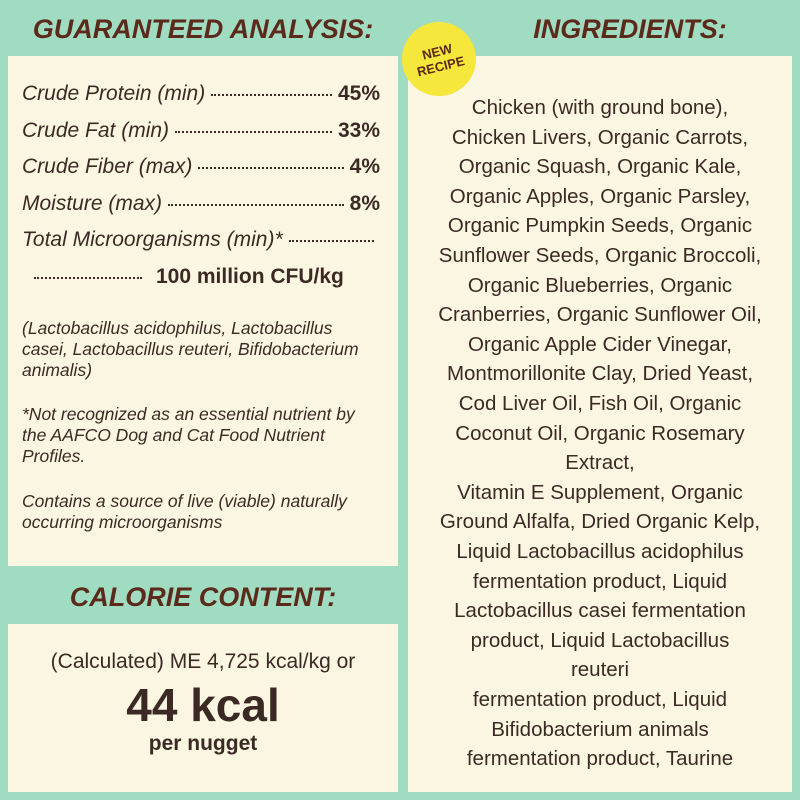 The width and height of the screenshot is (800, 800). Describe the element at coordinates (203, 661) in the screenshot. I see `calorie-line: (Calculated) ME 4,725 kcal/kg or` at that location.